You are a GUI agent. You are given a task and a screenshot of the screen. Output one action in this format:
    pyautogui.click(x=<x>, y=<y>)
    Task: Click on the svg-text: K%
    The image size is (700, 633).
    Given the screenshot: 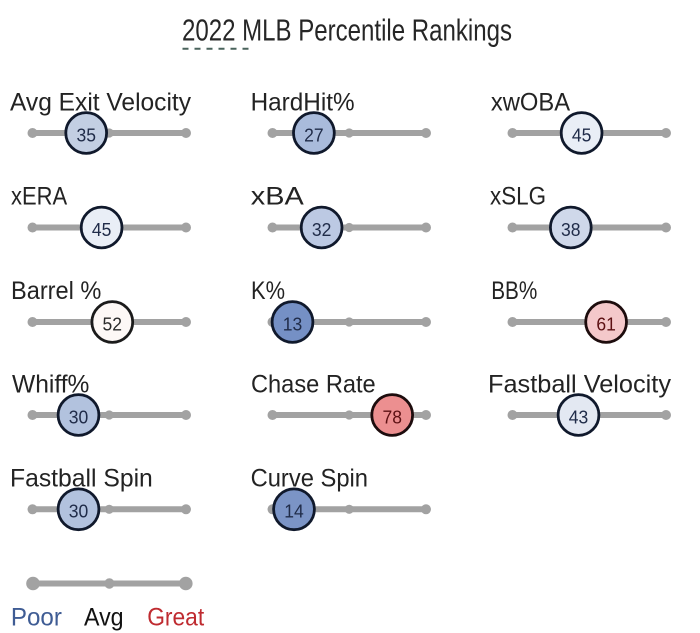 What is the action you would take?
    pyautogui.click(x=268, y=291)
    